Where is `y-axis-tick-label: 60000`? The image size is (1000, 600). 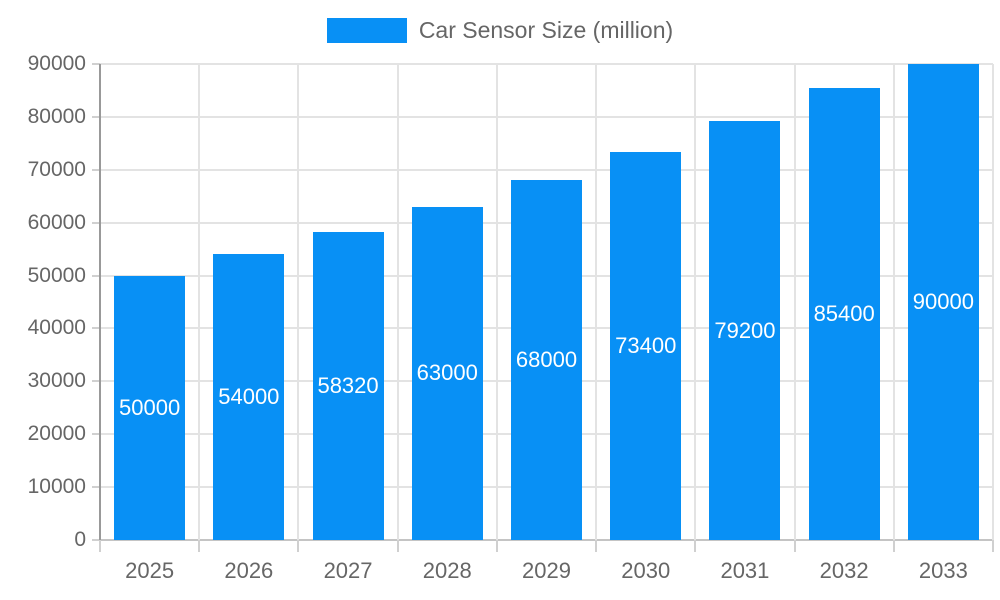 y-axis-tick-label: 60000 is located at coordinates (56, 222).